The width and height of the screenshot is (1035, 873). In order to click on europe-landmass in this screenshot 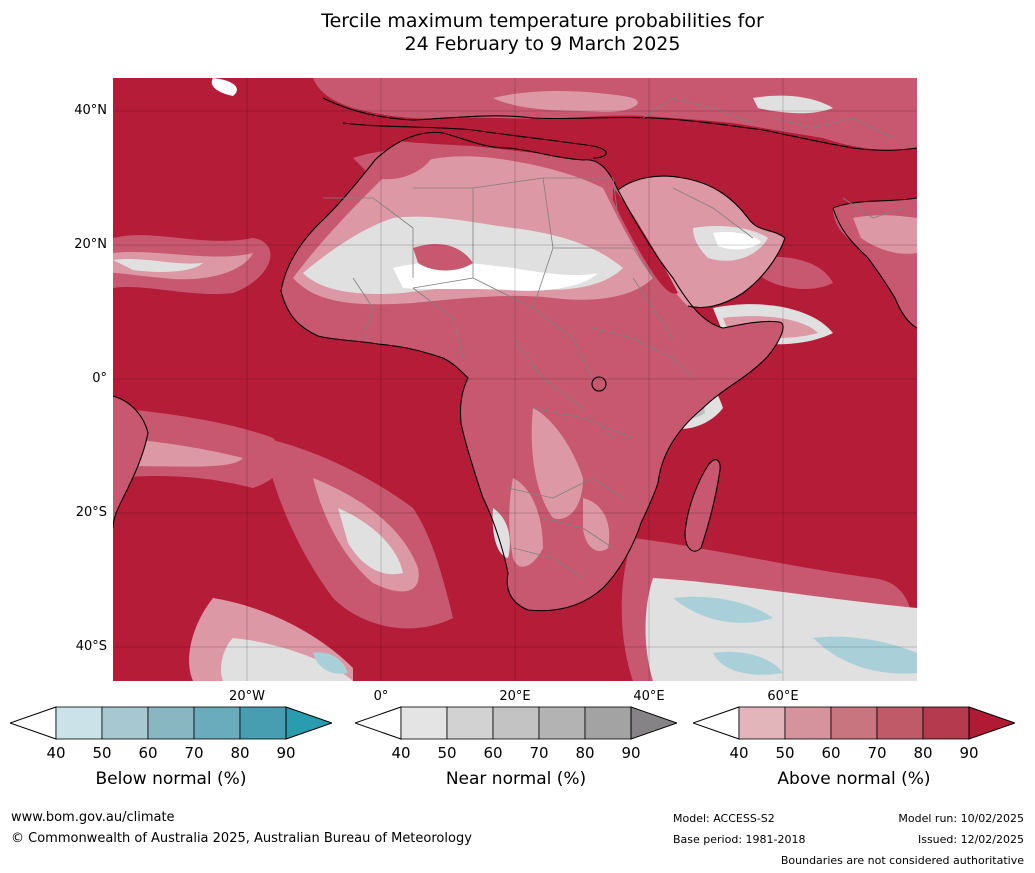, I will do `click(615, 114)`.